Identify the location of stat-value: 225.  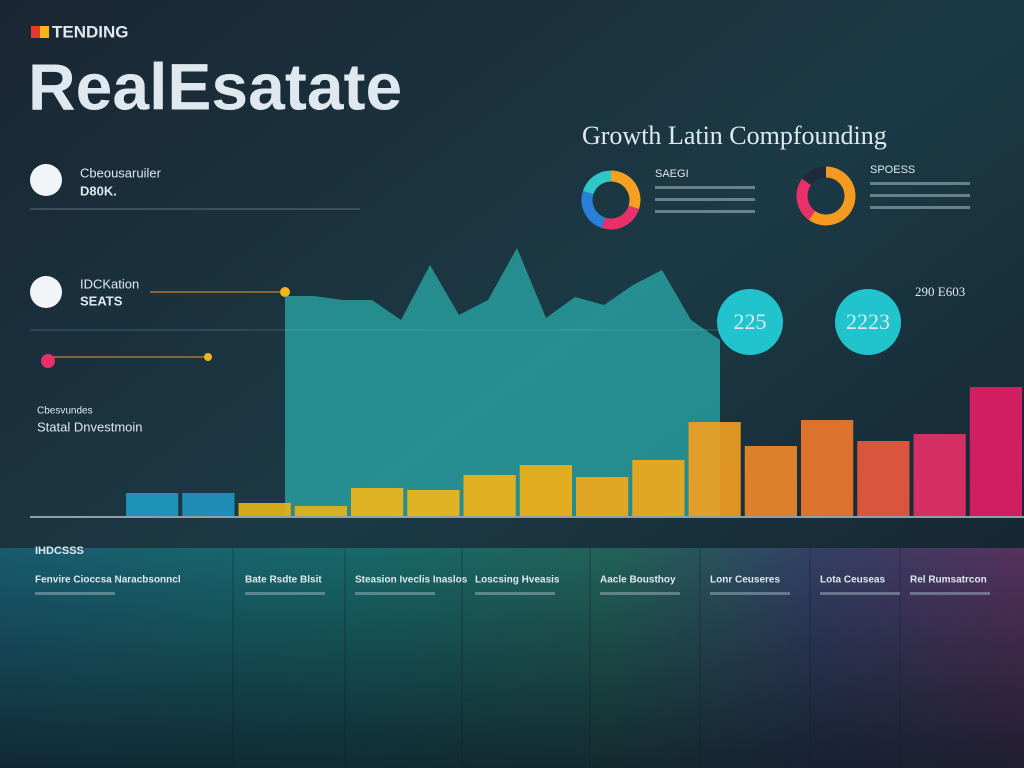
(750, 321).